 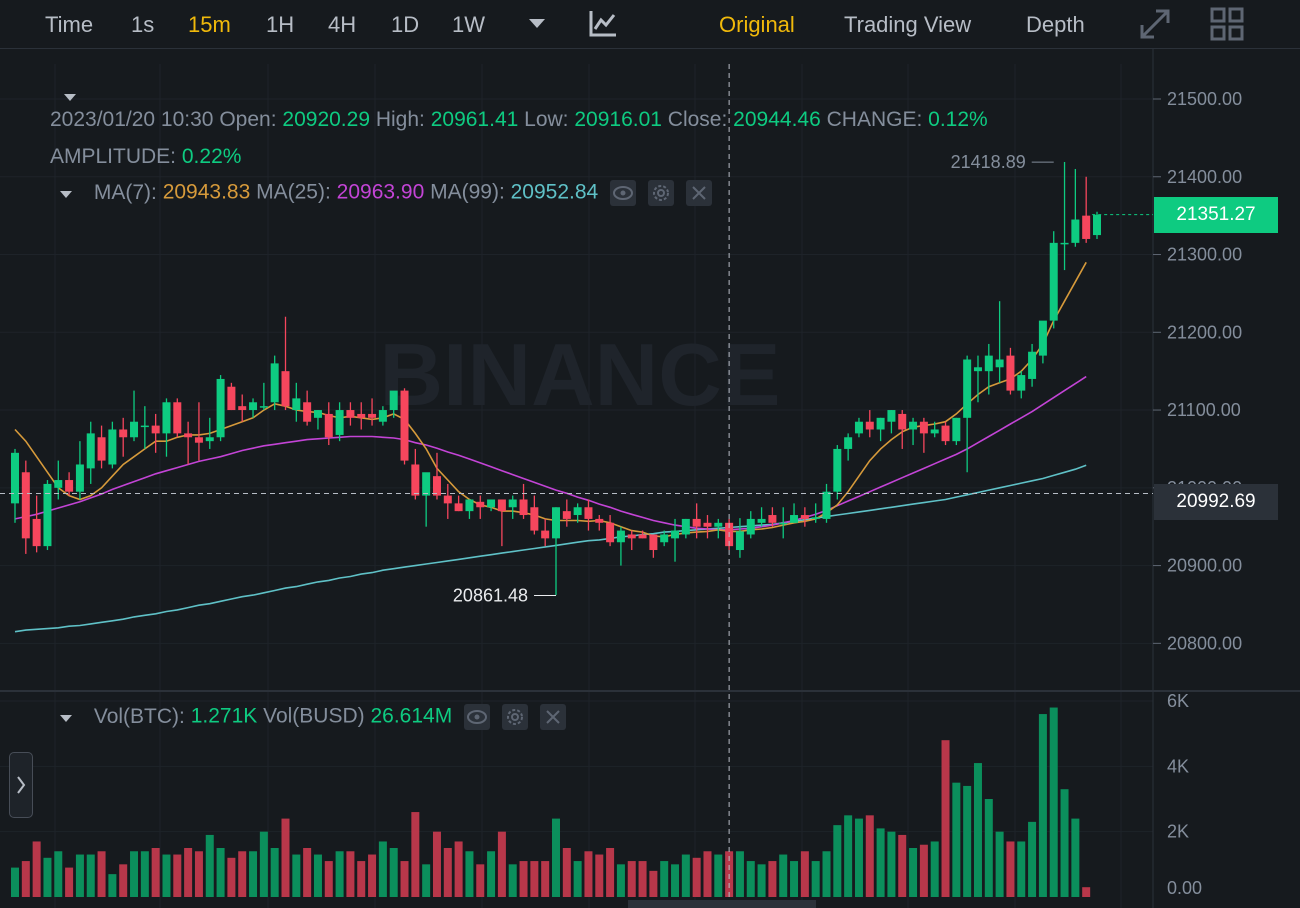 I want to click on interval-4h: 4H, so click(x=342, y=24).